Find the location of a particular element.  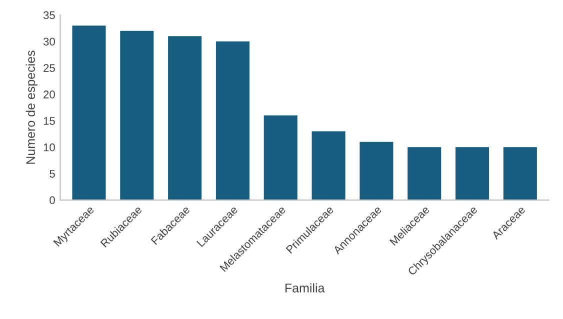

y-tick-label: 0 is located at coordinates (52, 200).